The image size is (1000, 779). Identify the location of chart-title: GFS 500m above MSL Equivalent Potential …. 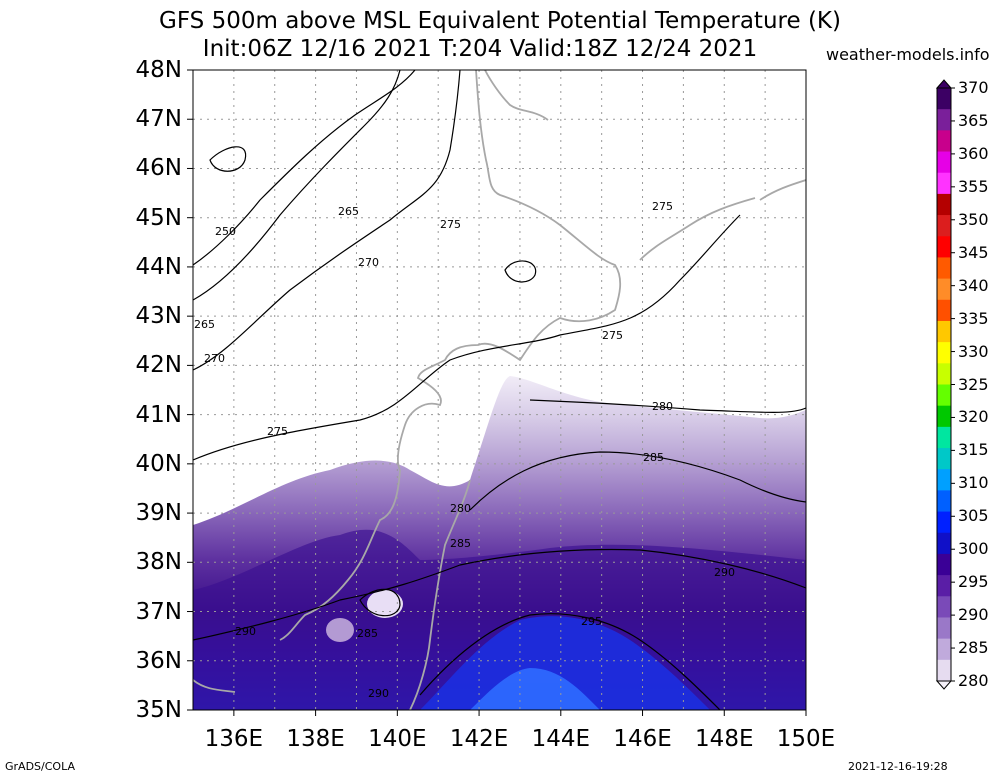
(500, 21).